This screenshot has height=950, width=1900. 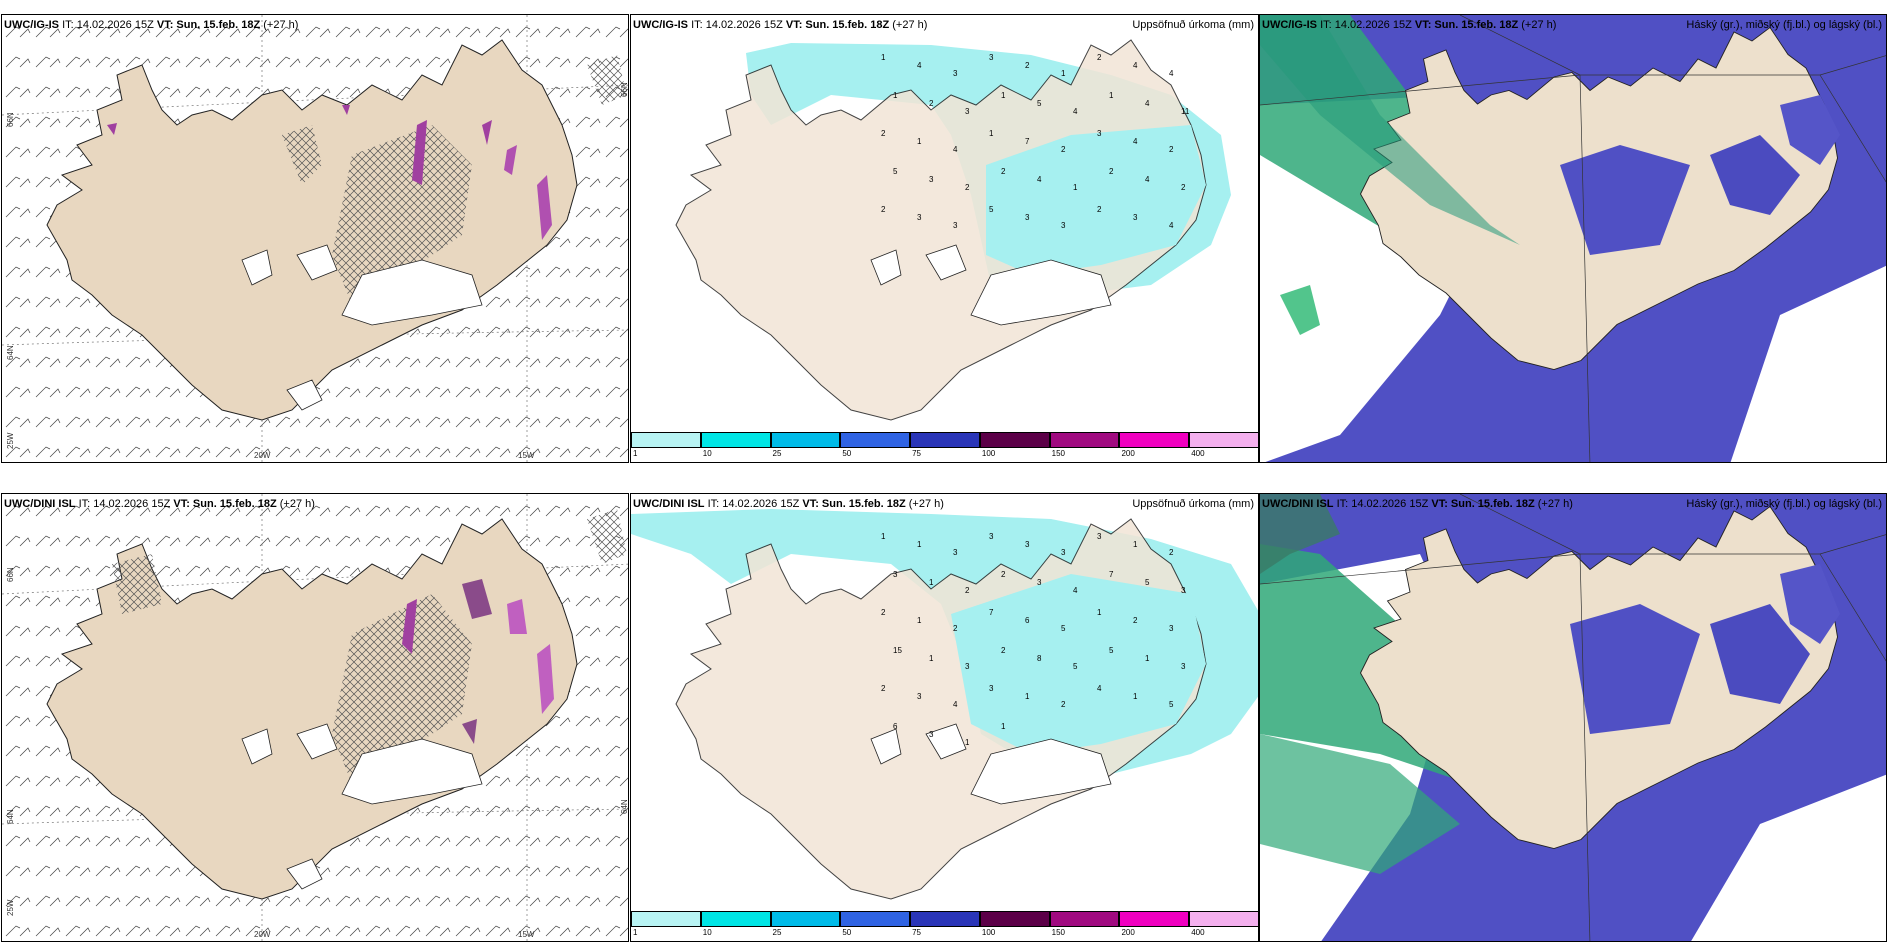 I want to click on colorbar-tick: 25, so click(x=777, y=453).